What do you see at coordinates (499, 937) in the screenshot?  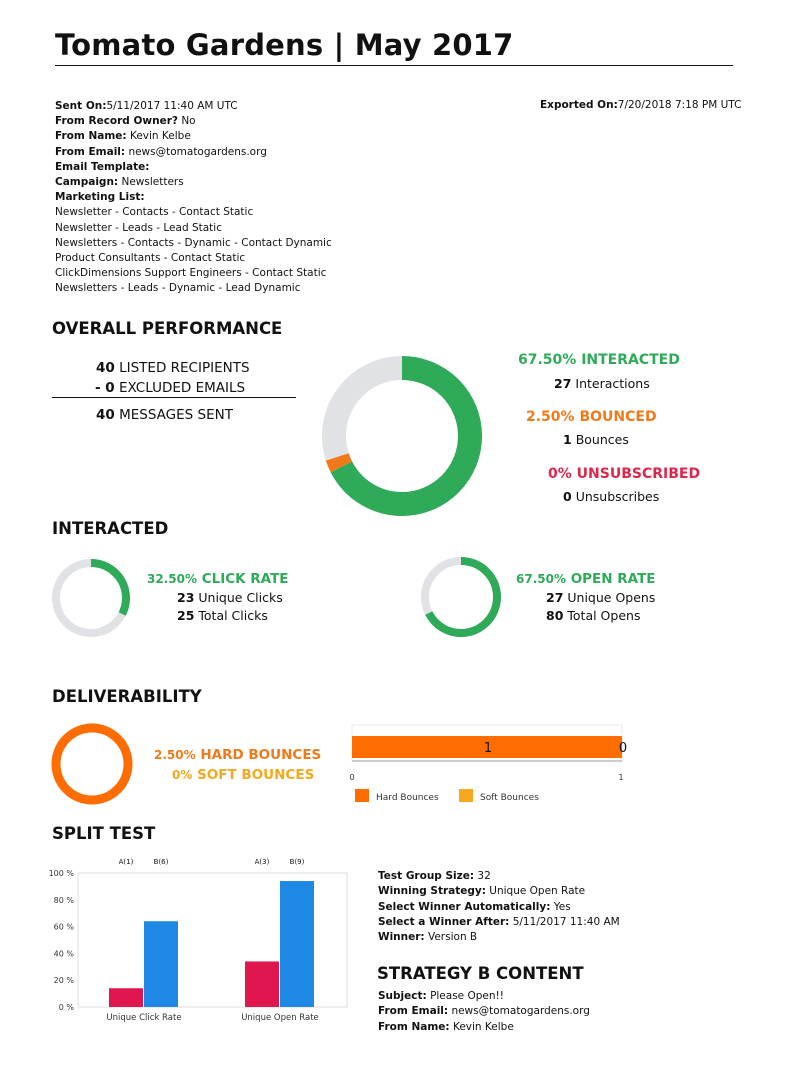 I see `winner-row: Winner: Version B` at bounding box center [499, 937].